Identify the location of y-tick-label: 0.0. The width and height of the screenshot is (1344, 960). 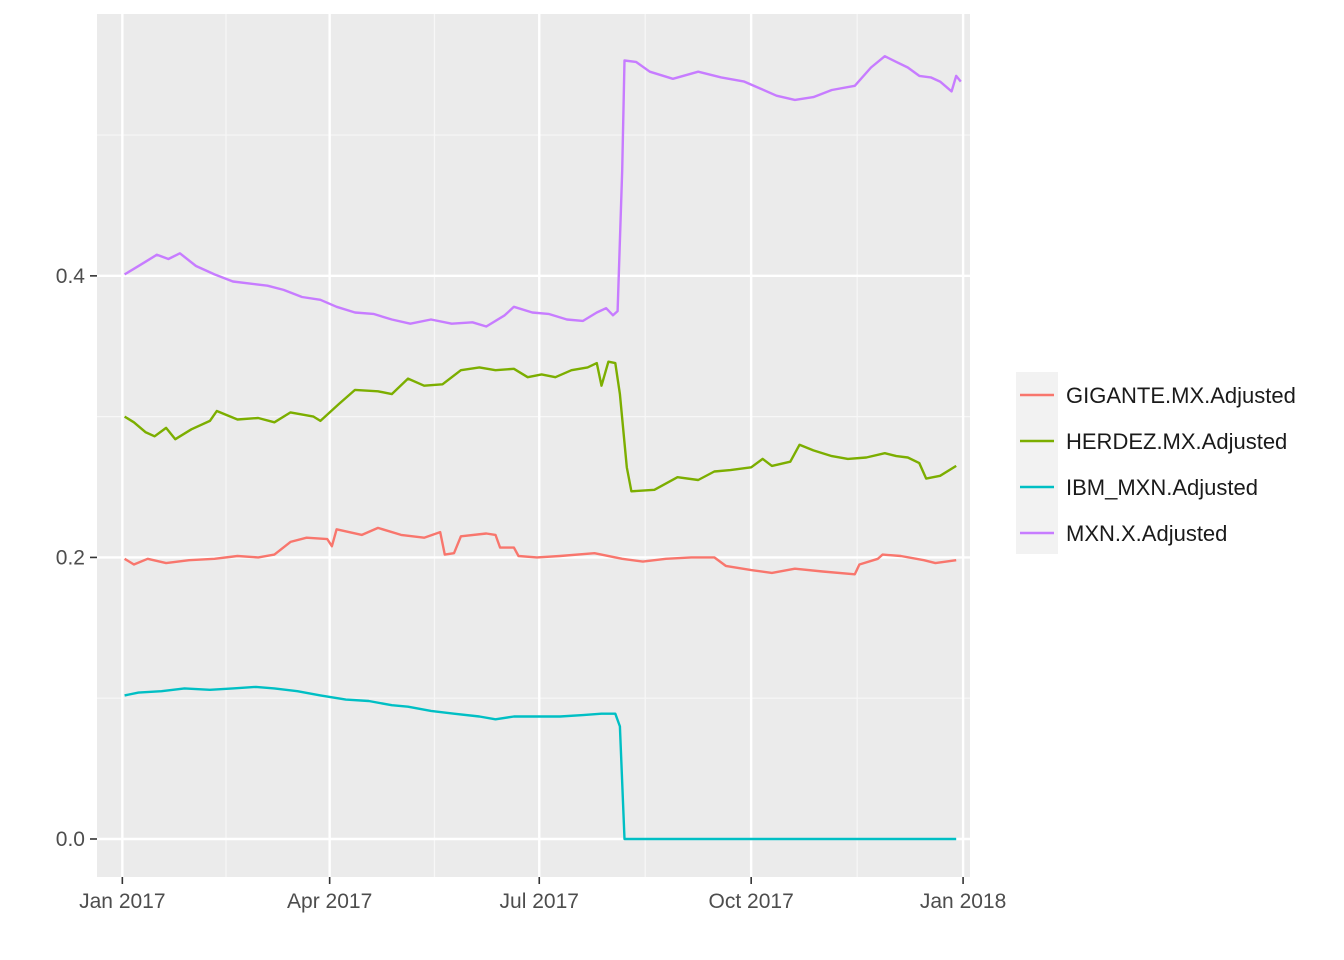
(70, 839).